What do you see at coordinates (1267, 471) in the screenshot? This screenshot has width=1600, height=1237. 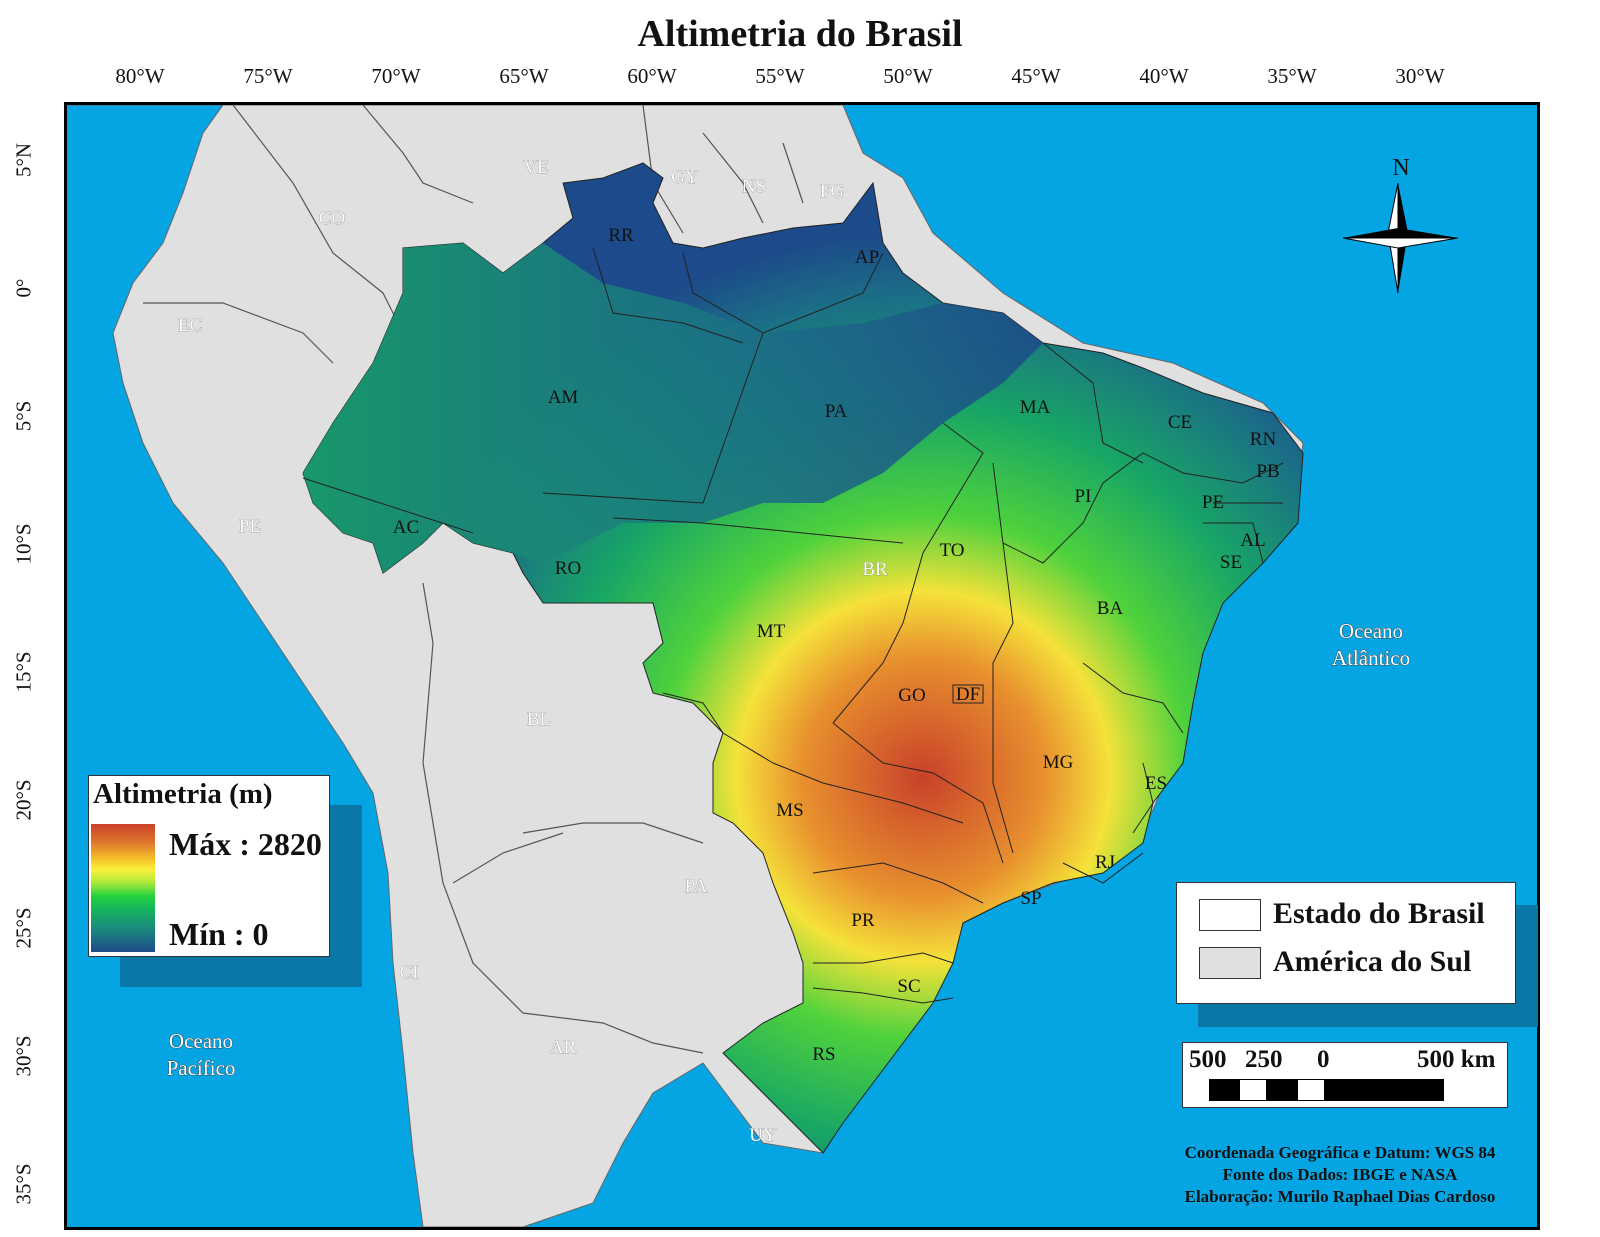 I see `state-label: PB` at bounding box center [1267, 471].